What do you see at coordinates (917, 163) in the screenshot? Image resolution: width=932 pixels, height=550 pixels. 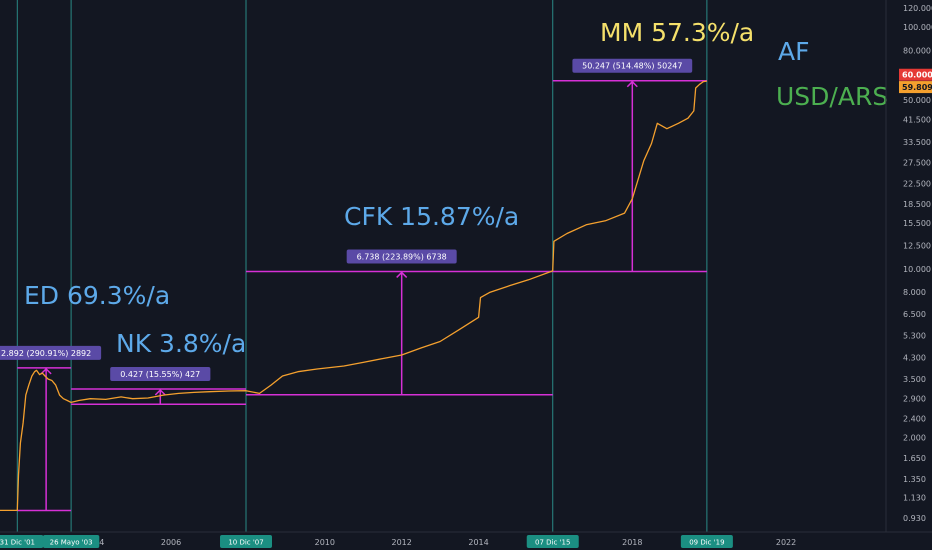 I see `y-tick-label-7: 27.500` at bounding box center [917, 163].